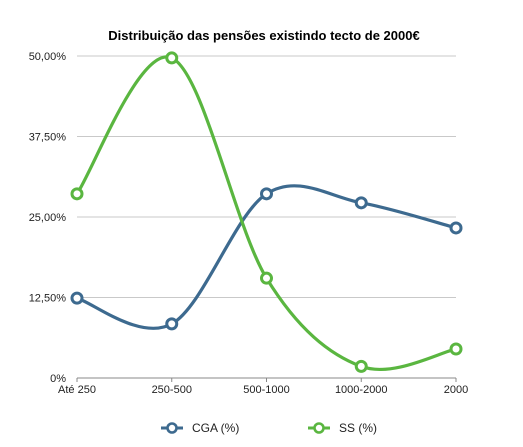  What do you see at coordinates (456, 390) in the screenshot?
I see `x-tick-label: 2000` at bounding box center [456, 390].